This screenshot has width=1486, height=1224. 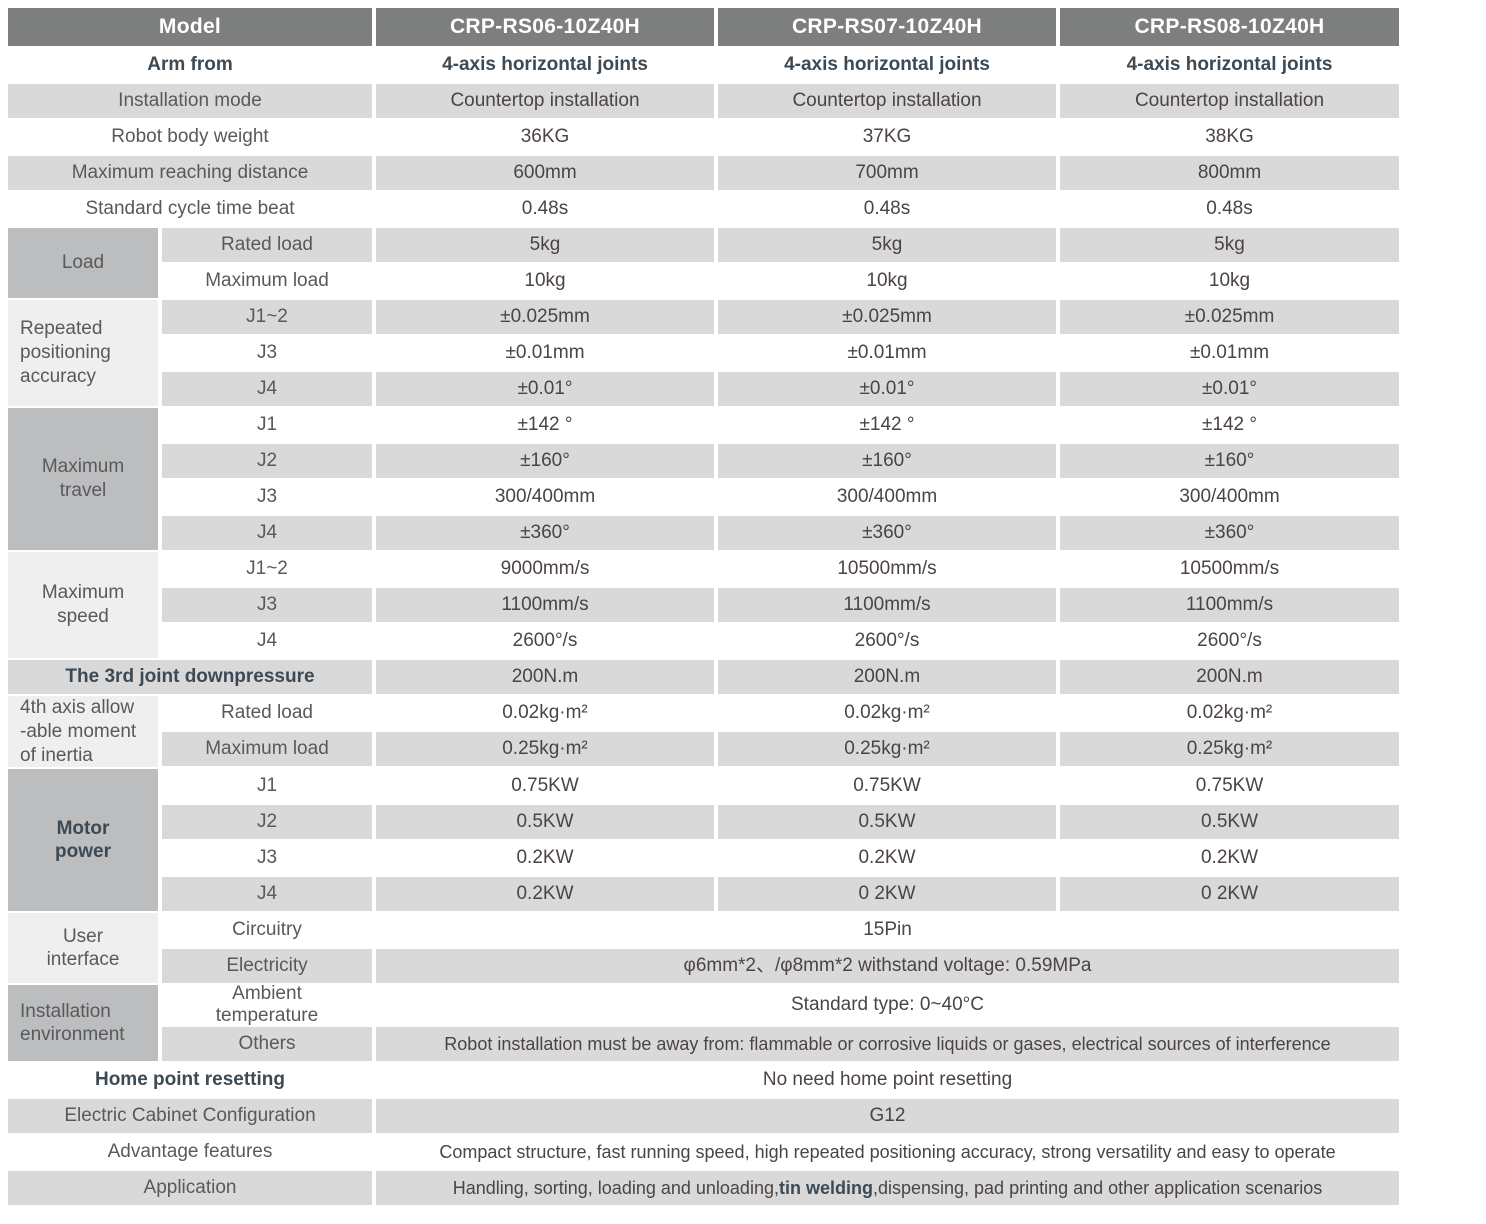 What do you see at coordinates (267, 245) in the screenshot?
I see `sub-label: Rated load` at bounding box center [267, 245].